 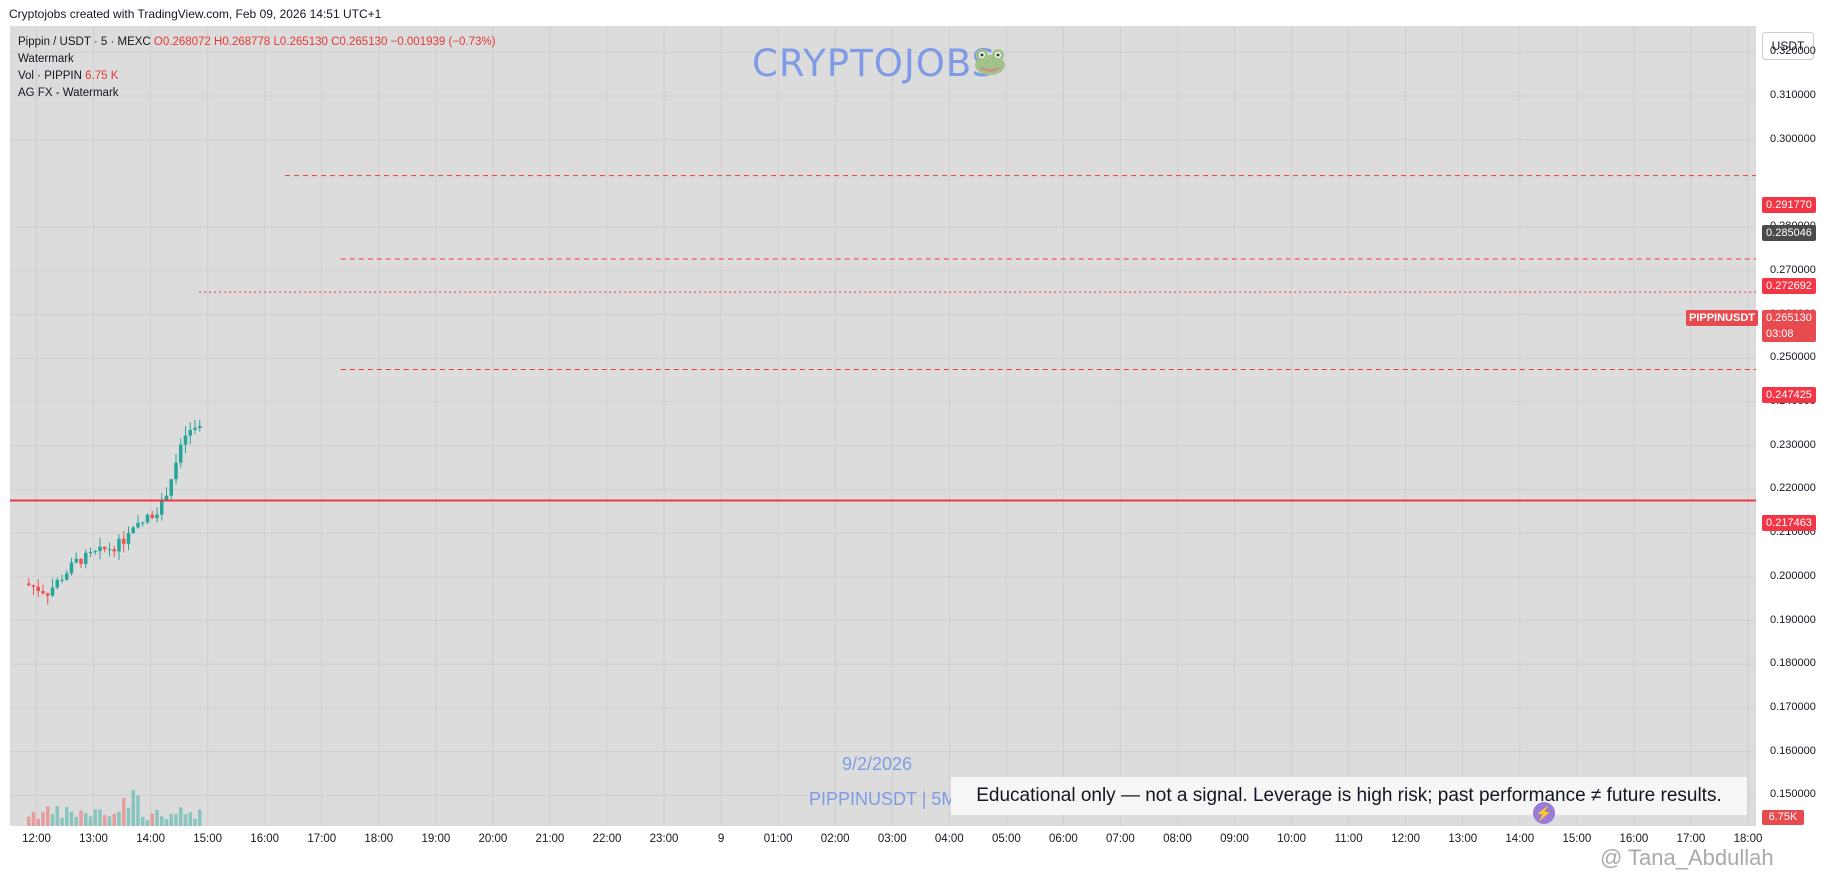 What do you see at coordinates (36, 839) in the screenshot?
I see `time-tick-label: 12:00` at bounding box center [36, 839].